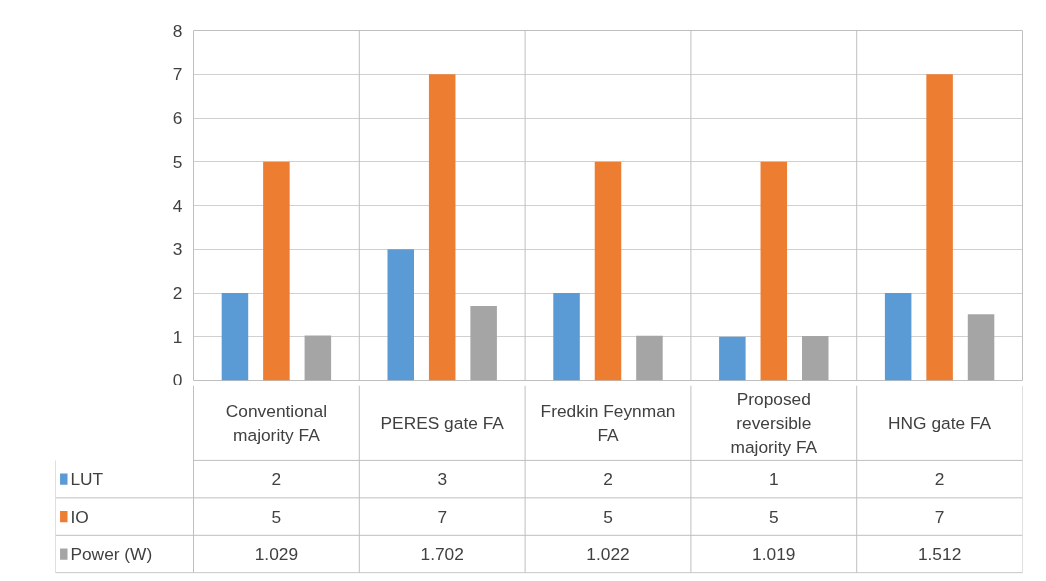 This screenshot has width=1046, height=581. I want to click on y-tick-label: 2, so click(177, 293).